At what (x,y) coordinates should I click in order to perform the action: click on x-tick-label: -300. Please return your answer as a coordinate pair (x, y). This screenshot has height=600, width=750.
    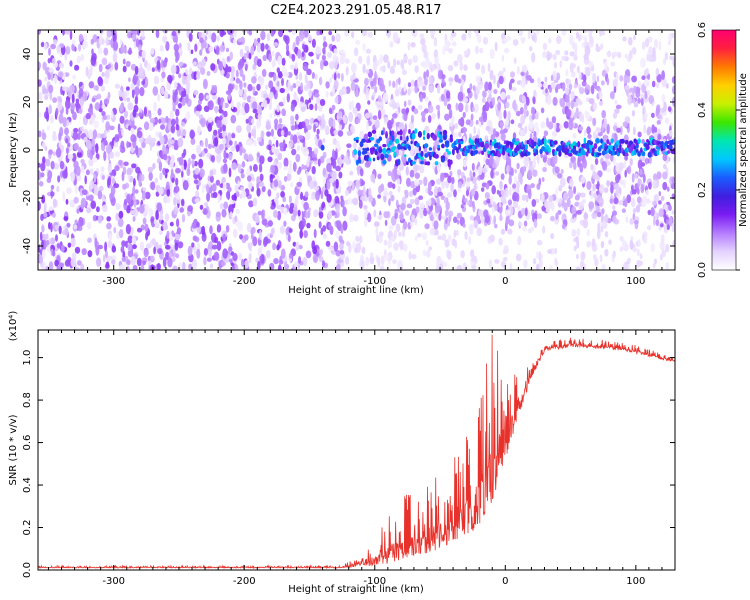
    Looking at the image, I should click on (113, 281).